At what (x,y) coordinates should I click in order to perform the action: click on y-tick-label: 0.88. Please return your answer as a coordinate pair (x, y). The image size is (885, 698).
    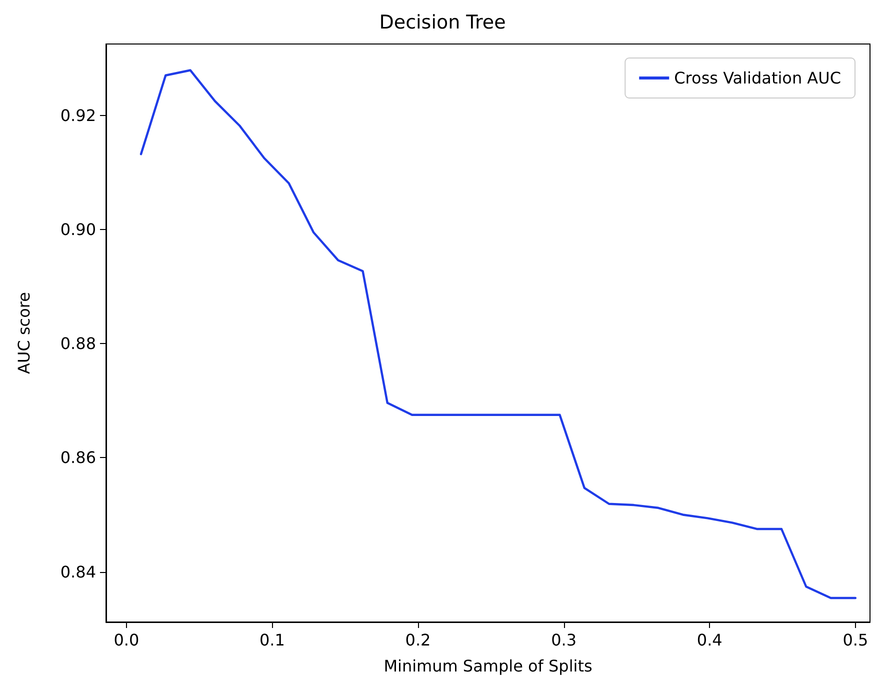
    Looking at the image, I should click on (78, 344).